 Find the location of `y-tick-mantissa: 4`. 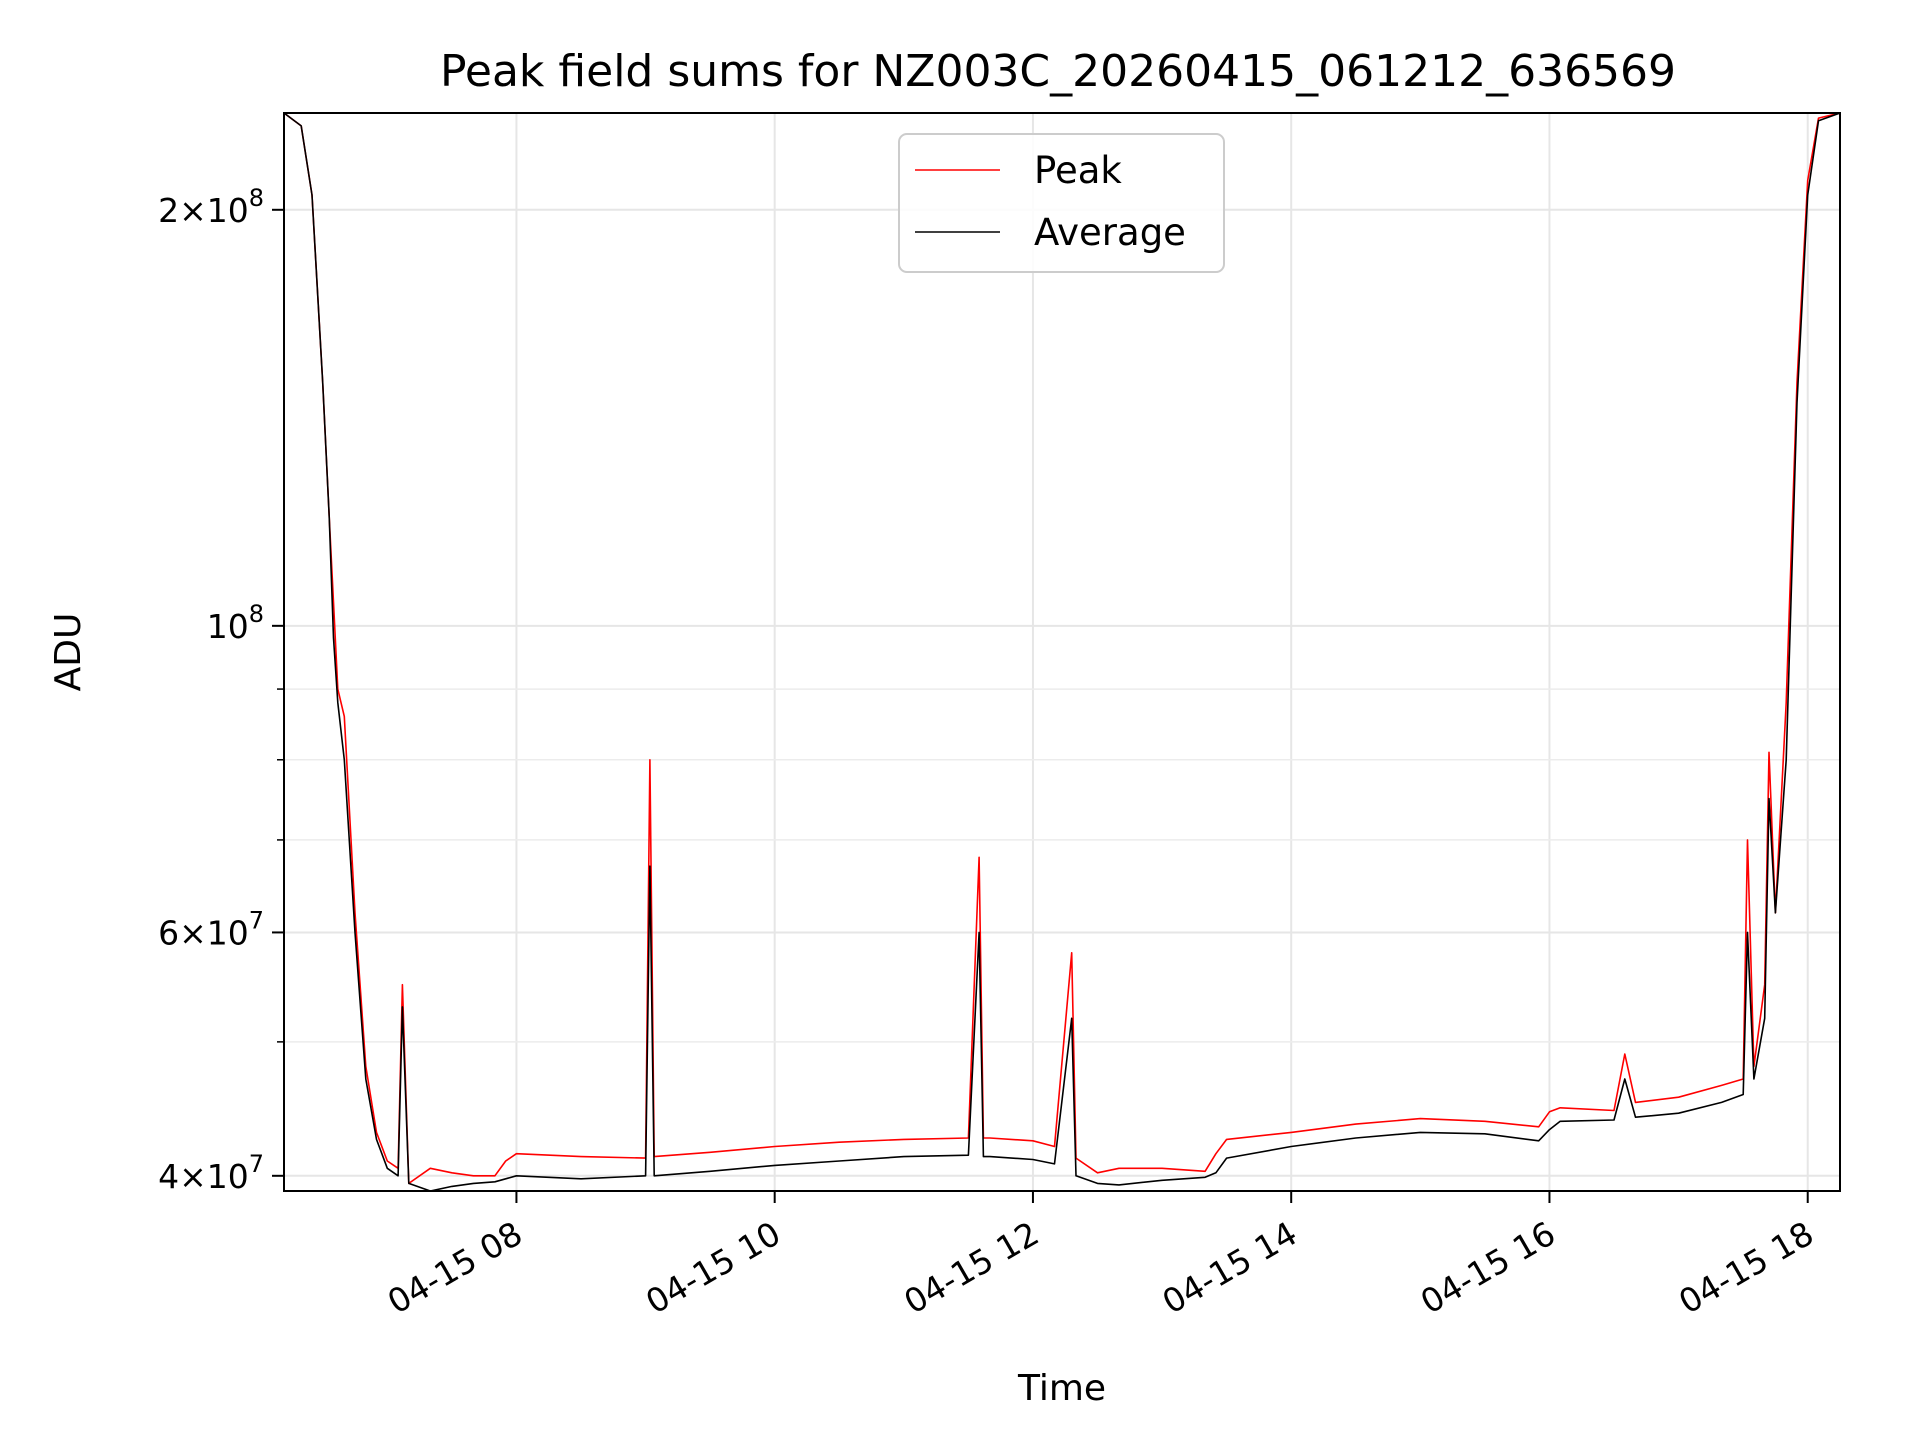

y-tick-mantissa: 4 is located at coordinates (168, 1176).